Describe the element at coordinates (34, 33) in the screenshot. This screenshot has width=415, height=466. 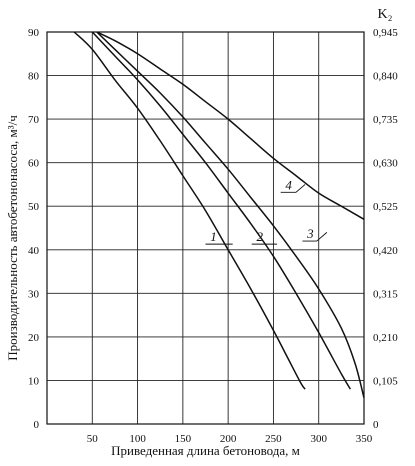
I see `y-tick-label: 90` at that location.